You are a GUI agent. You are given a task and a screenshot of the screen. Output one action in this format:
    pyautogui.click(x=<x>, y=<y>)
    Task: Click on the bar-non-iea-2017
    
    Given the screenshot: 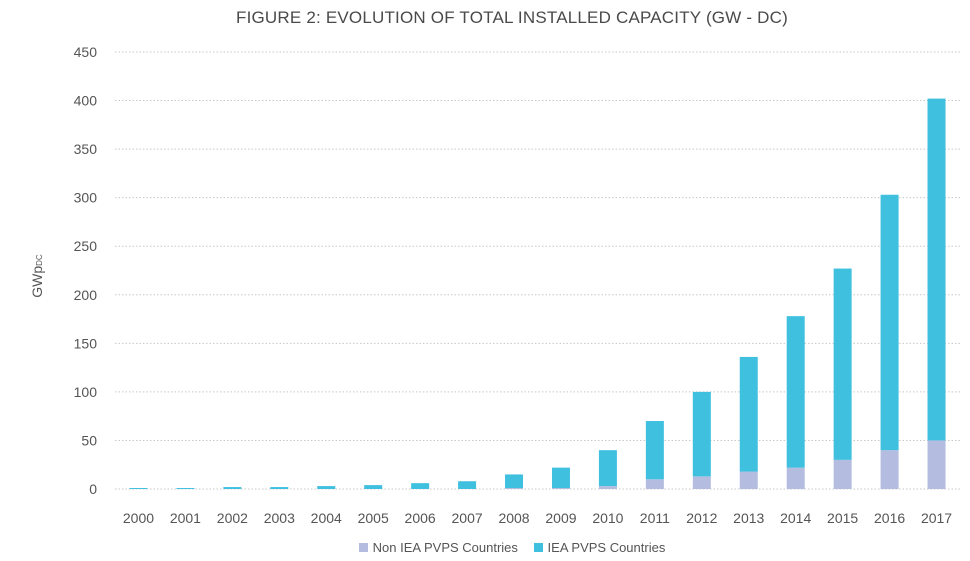 What is the action you would take?
    pyautogui.click(x=936, y=464)
    